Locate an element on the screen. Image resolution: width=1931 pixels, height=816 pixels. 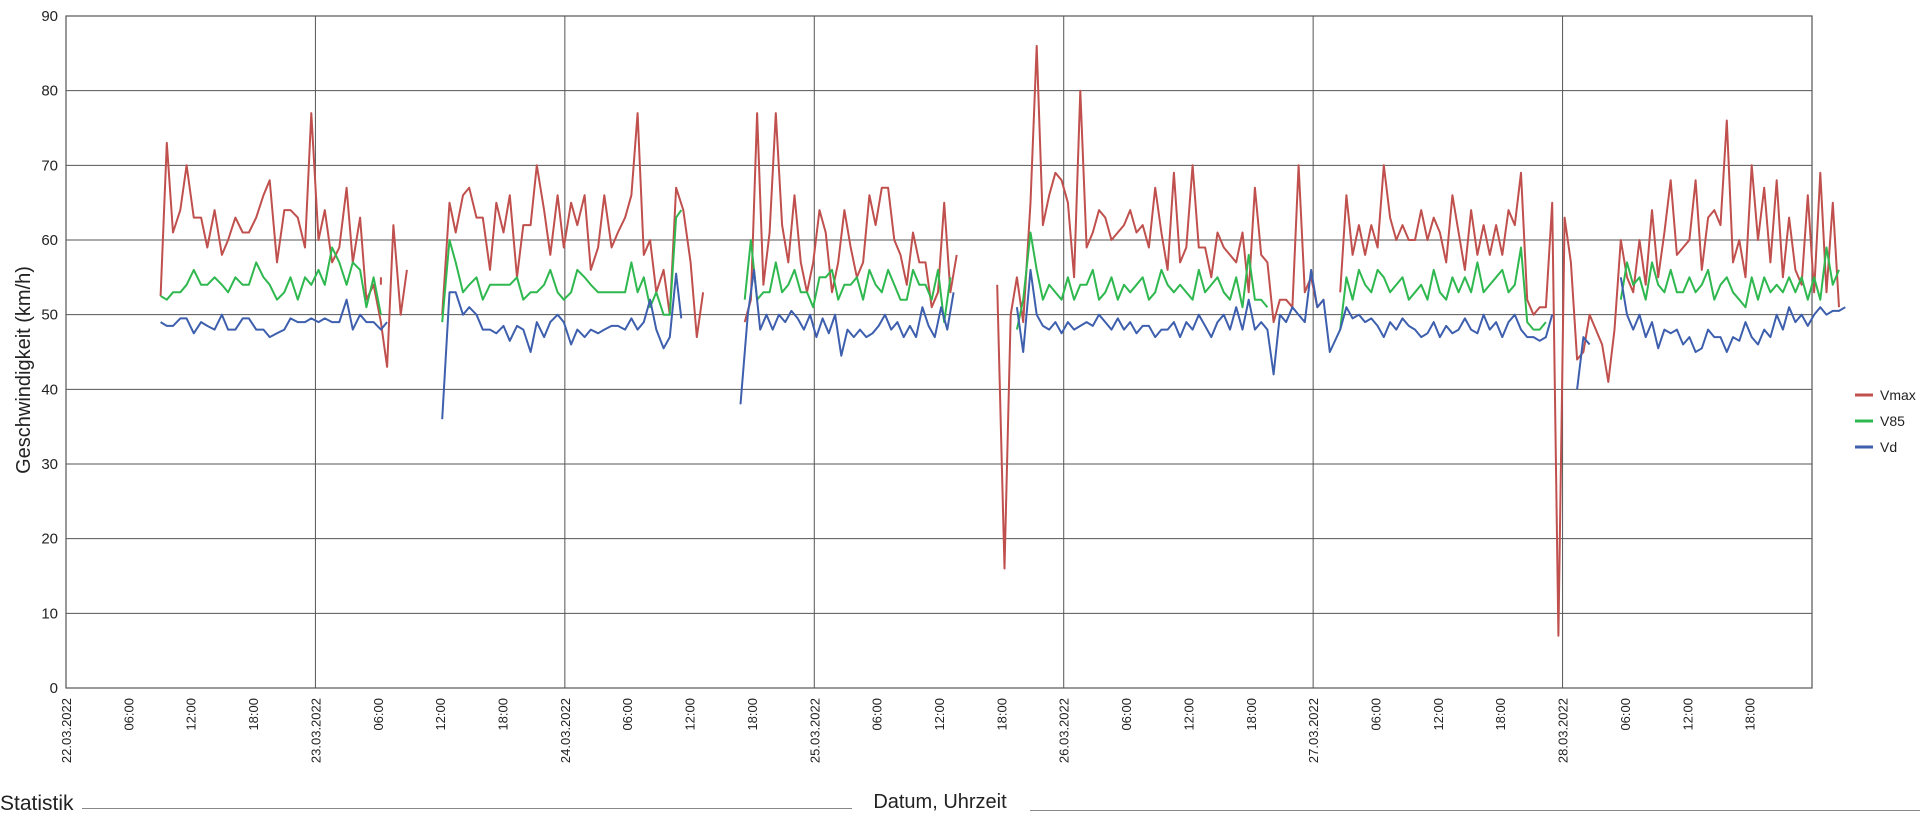
x-tick-label: 27.03.2022 is located at coordinates (1313, 730).